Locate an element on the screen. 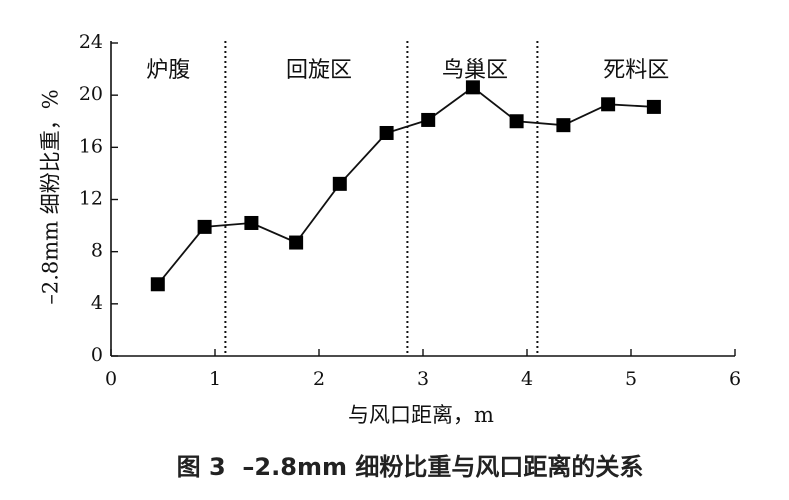  zone-label: 鸟巢区 is located at coordinates (475, 70).